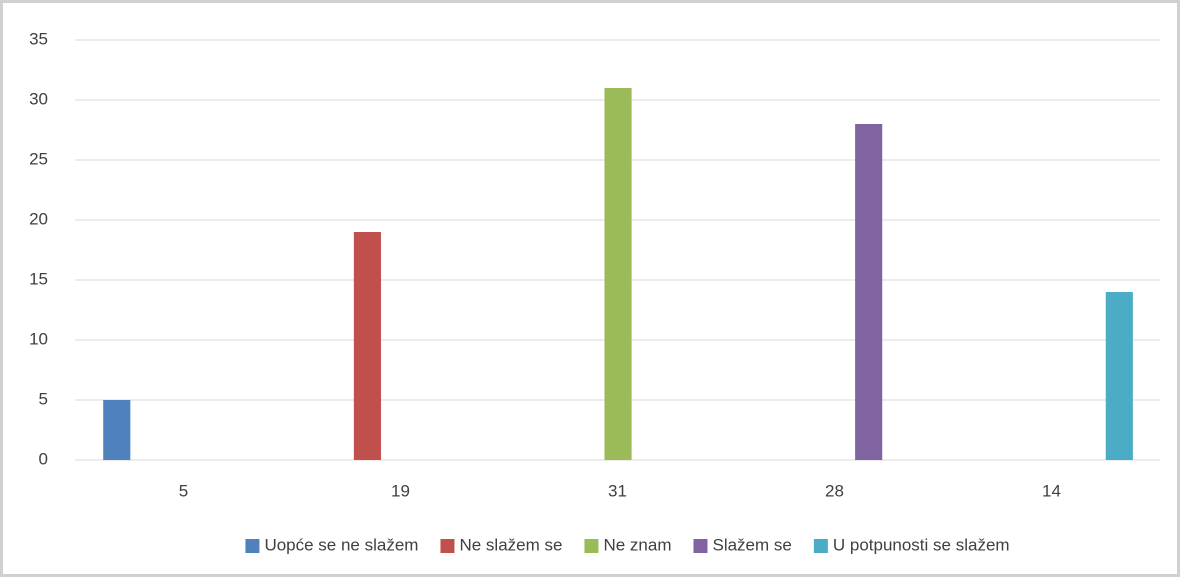 The height and width of the screenshot is (577, 1180). Describe the element at coordinates (43, 398) in the screenshot. I see `y-tick-label: 5` at that location.